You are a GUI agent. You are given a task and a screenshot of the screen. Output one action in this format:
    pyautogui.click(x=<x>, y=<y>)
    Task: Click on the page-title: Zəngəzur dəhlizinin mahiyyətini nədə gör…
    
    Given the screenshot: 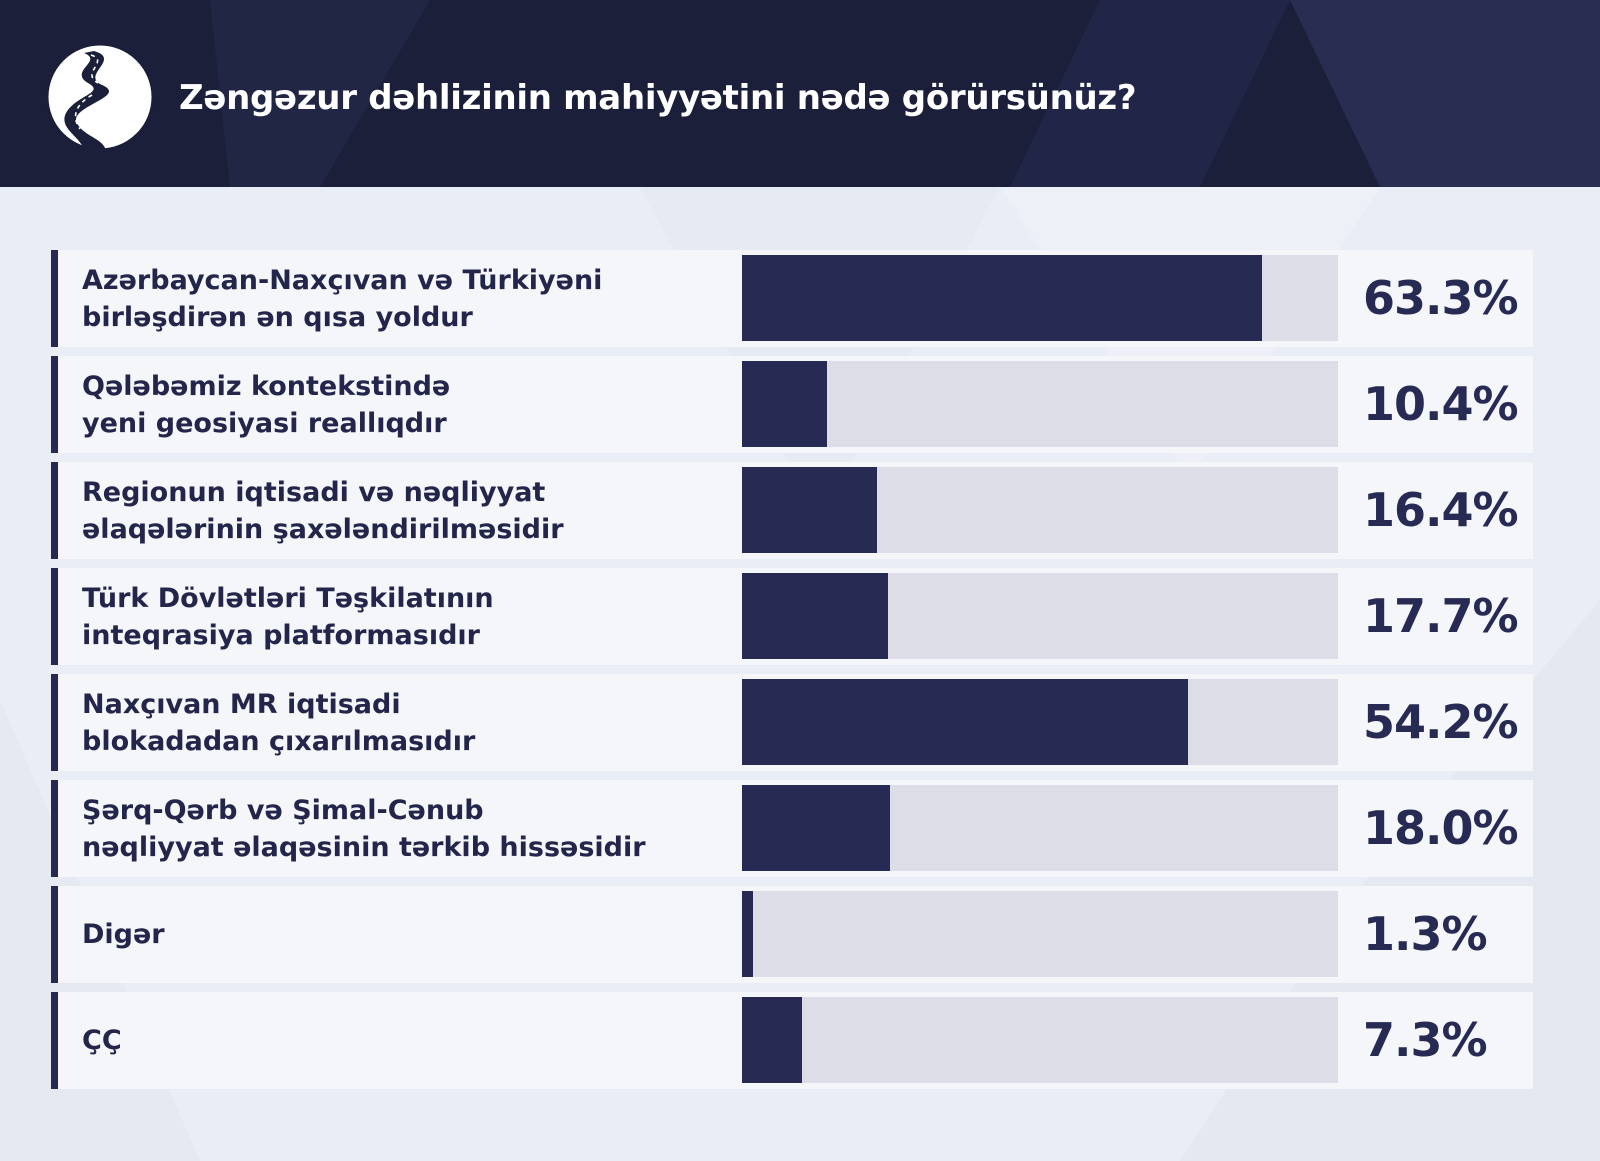 What is the action you would take?
    pyautogui.click(x=658, y=98)
    